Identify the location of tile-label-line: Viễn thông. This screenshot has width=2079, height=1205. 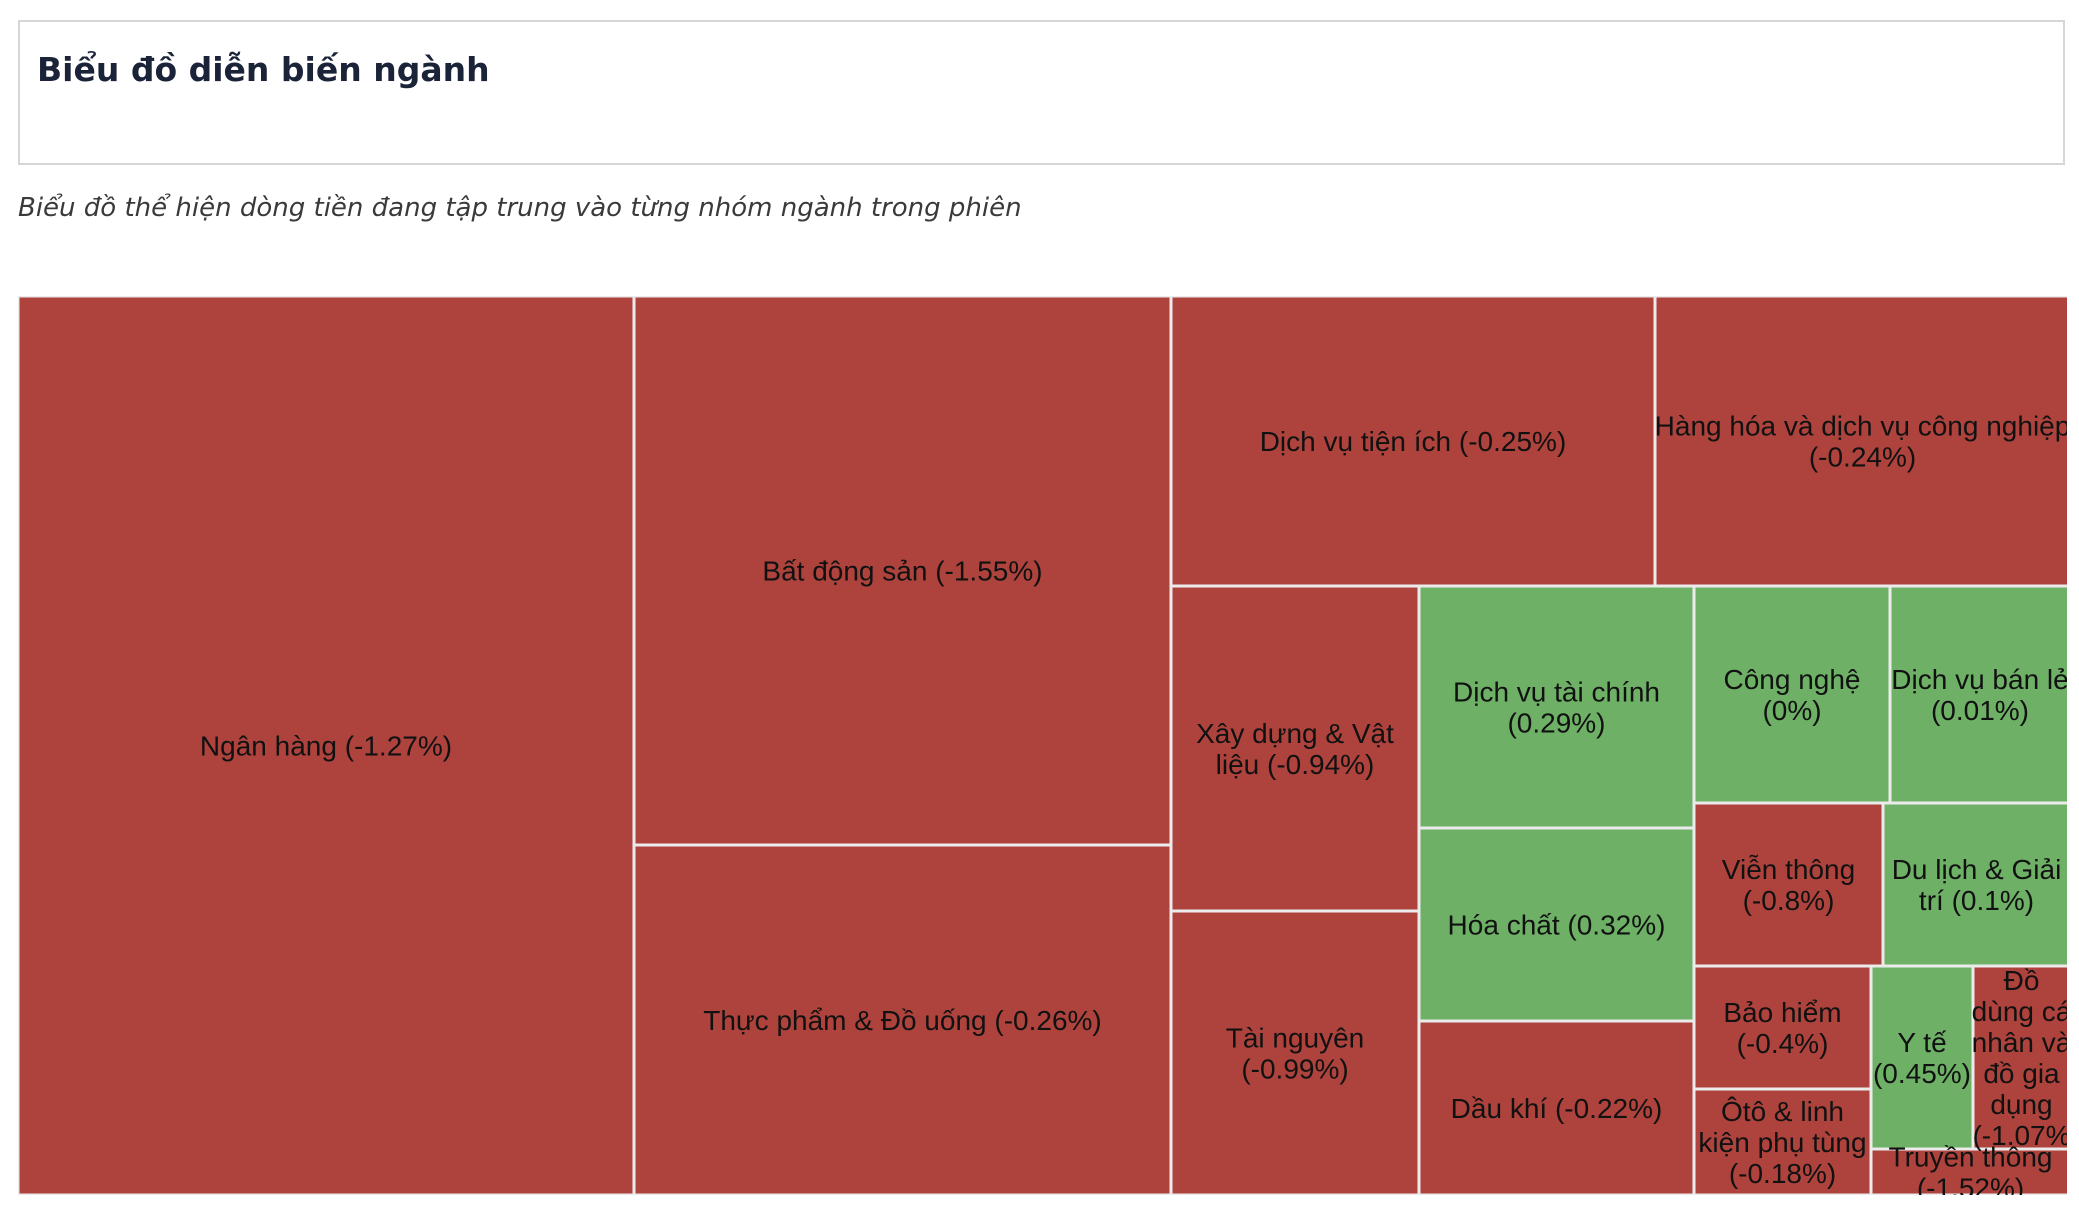
(1788, 869).